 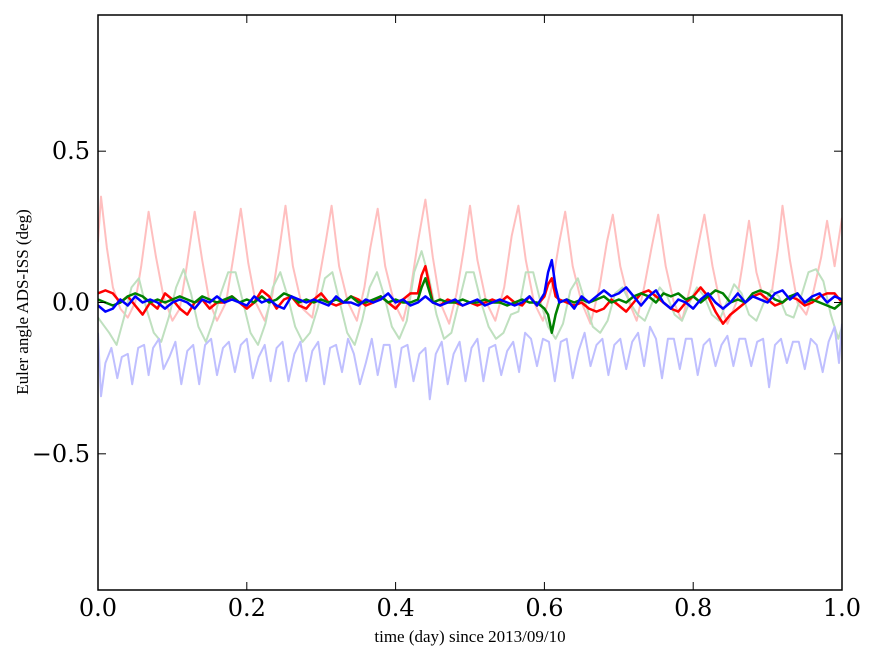 What do you see at coordinates (247, 608) in the screenshot?
I see `x-tick-label: 0.2` at bounding box center [247, 608].